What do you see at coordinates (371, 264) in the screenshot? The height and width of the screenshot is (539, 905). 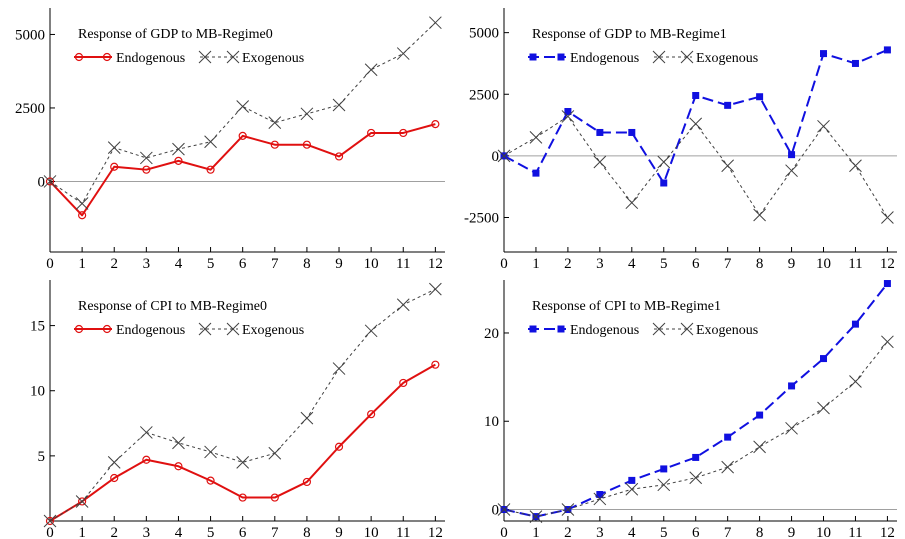 I see `x-tick-label: 10` at bounding box center [371, 264].